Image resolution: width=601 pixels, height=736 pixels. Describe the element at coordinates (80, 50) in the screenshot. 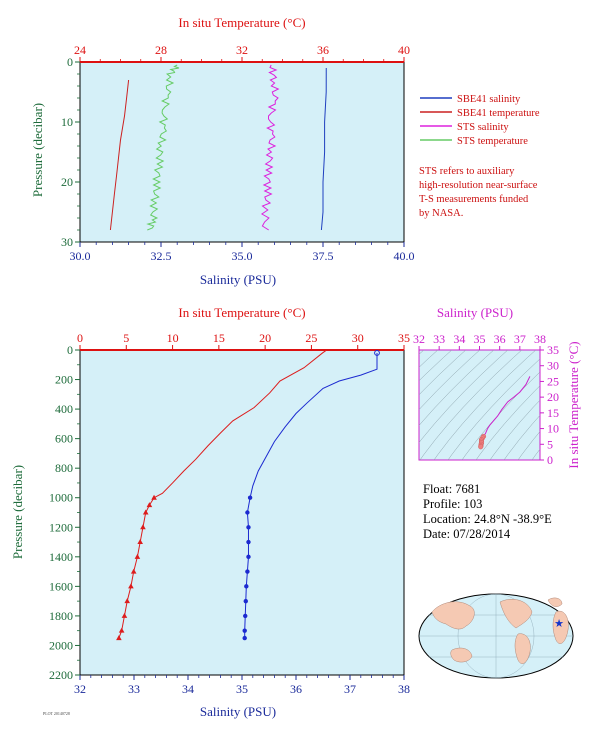

I see `tick-label: 24` at that location.